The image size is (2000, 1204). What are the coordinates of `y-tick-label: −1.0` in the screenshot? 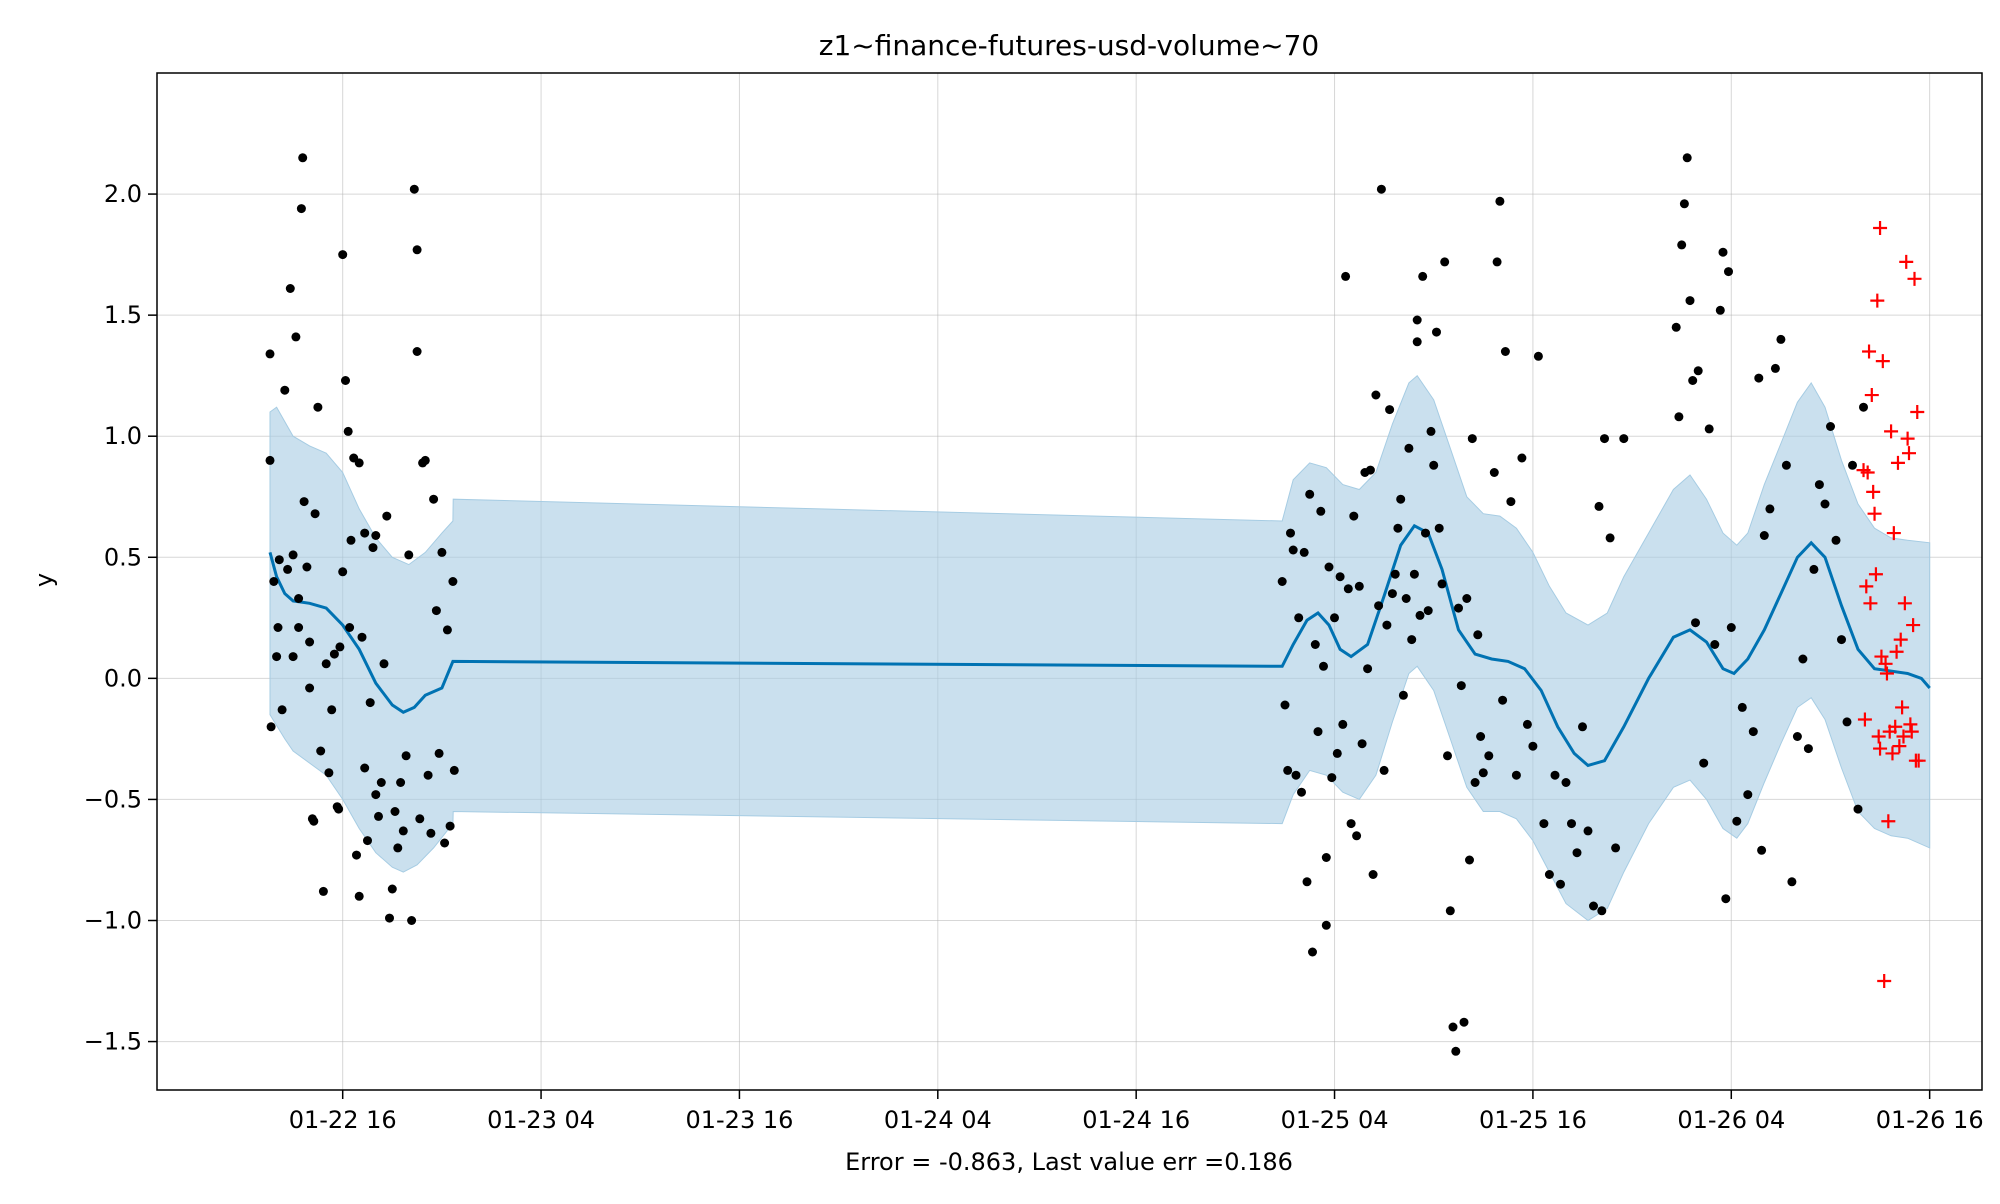 It's located at (113, 921).